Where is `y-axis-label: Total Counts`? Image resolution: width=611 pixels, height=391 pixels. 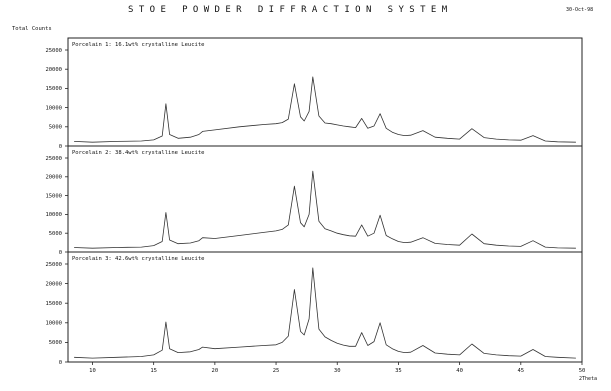
y-axis-label: Total Counts is located at coordinates (32, 29).